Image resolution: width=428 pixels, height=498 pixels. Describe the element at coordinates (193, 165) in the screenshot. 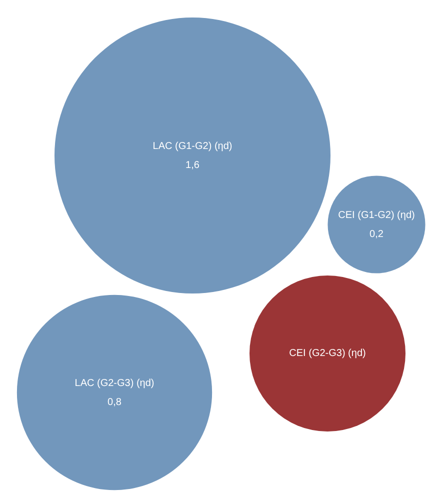

I see `data-label: 1,6` at that location.